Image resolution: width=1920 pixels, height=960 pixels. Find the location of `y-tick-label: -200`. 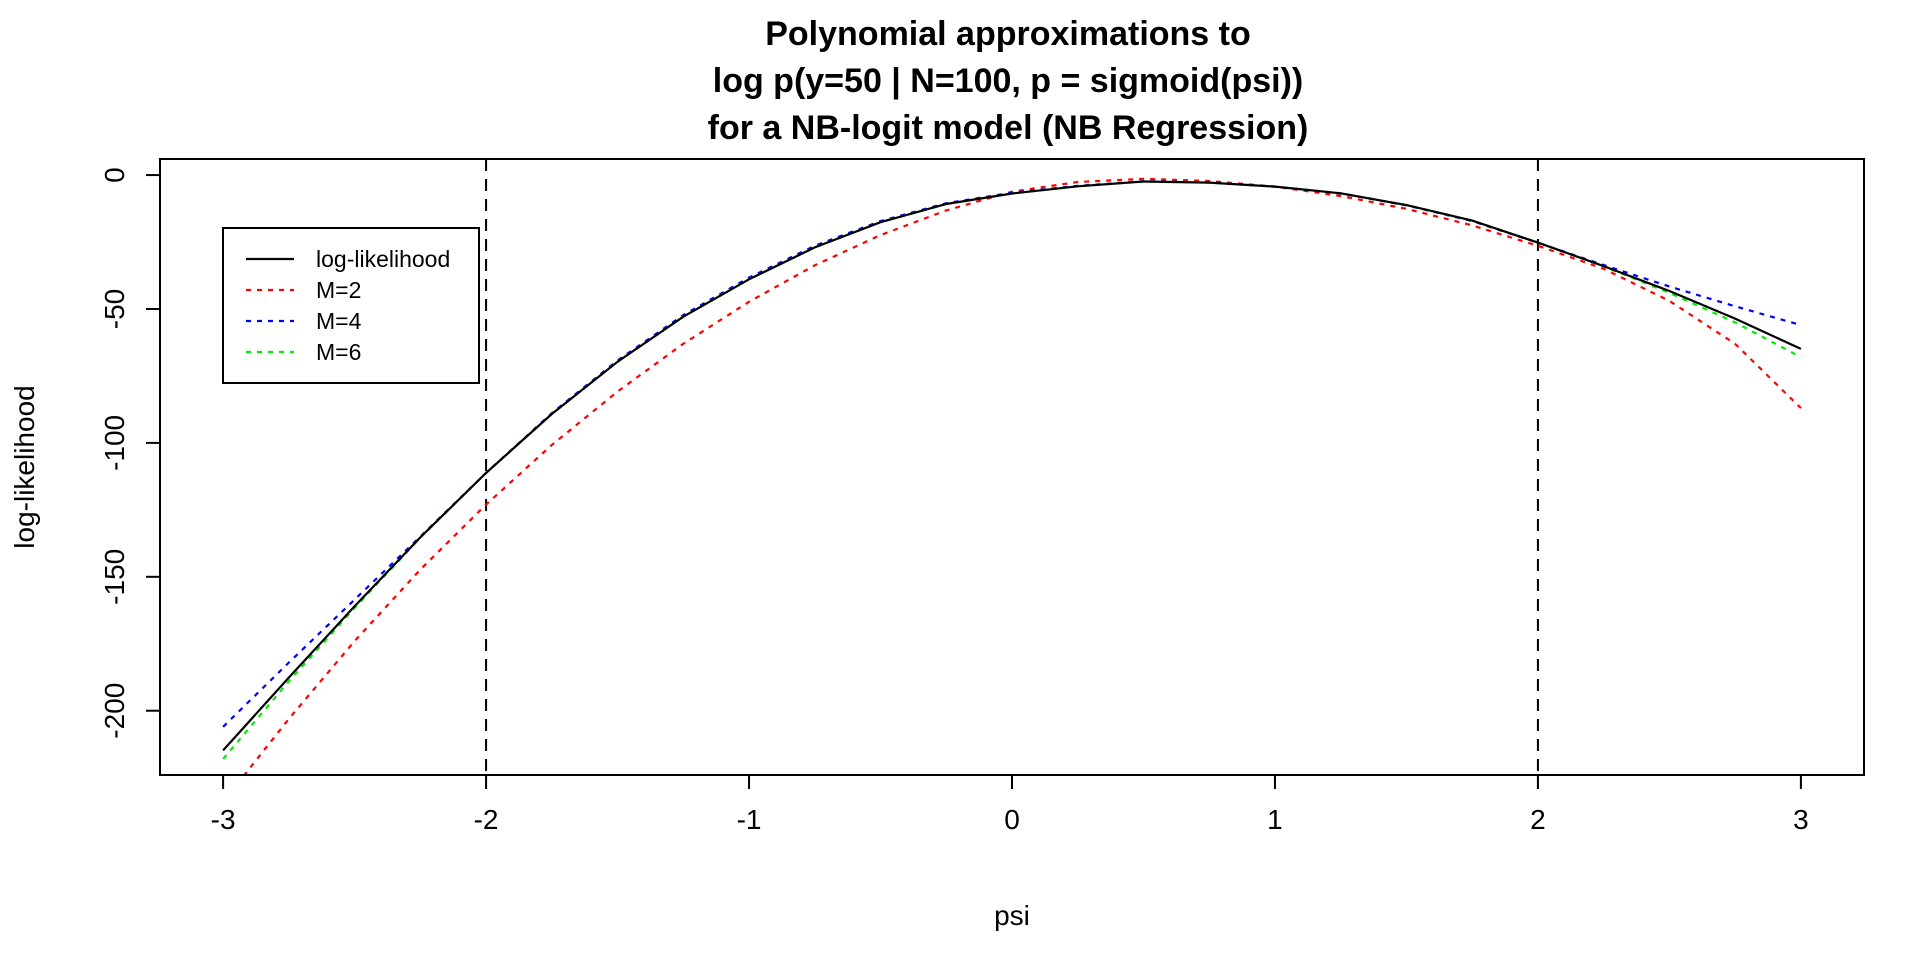

y-tick-label: -200 is located at coordinates (114, 711).